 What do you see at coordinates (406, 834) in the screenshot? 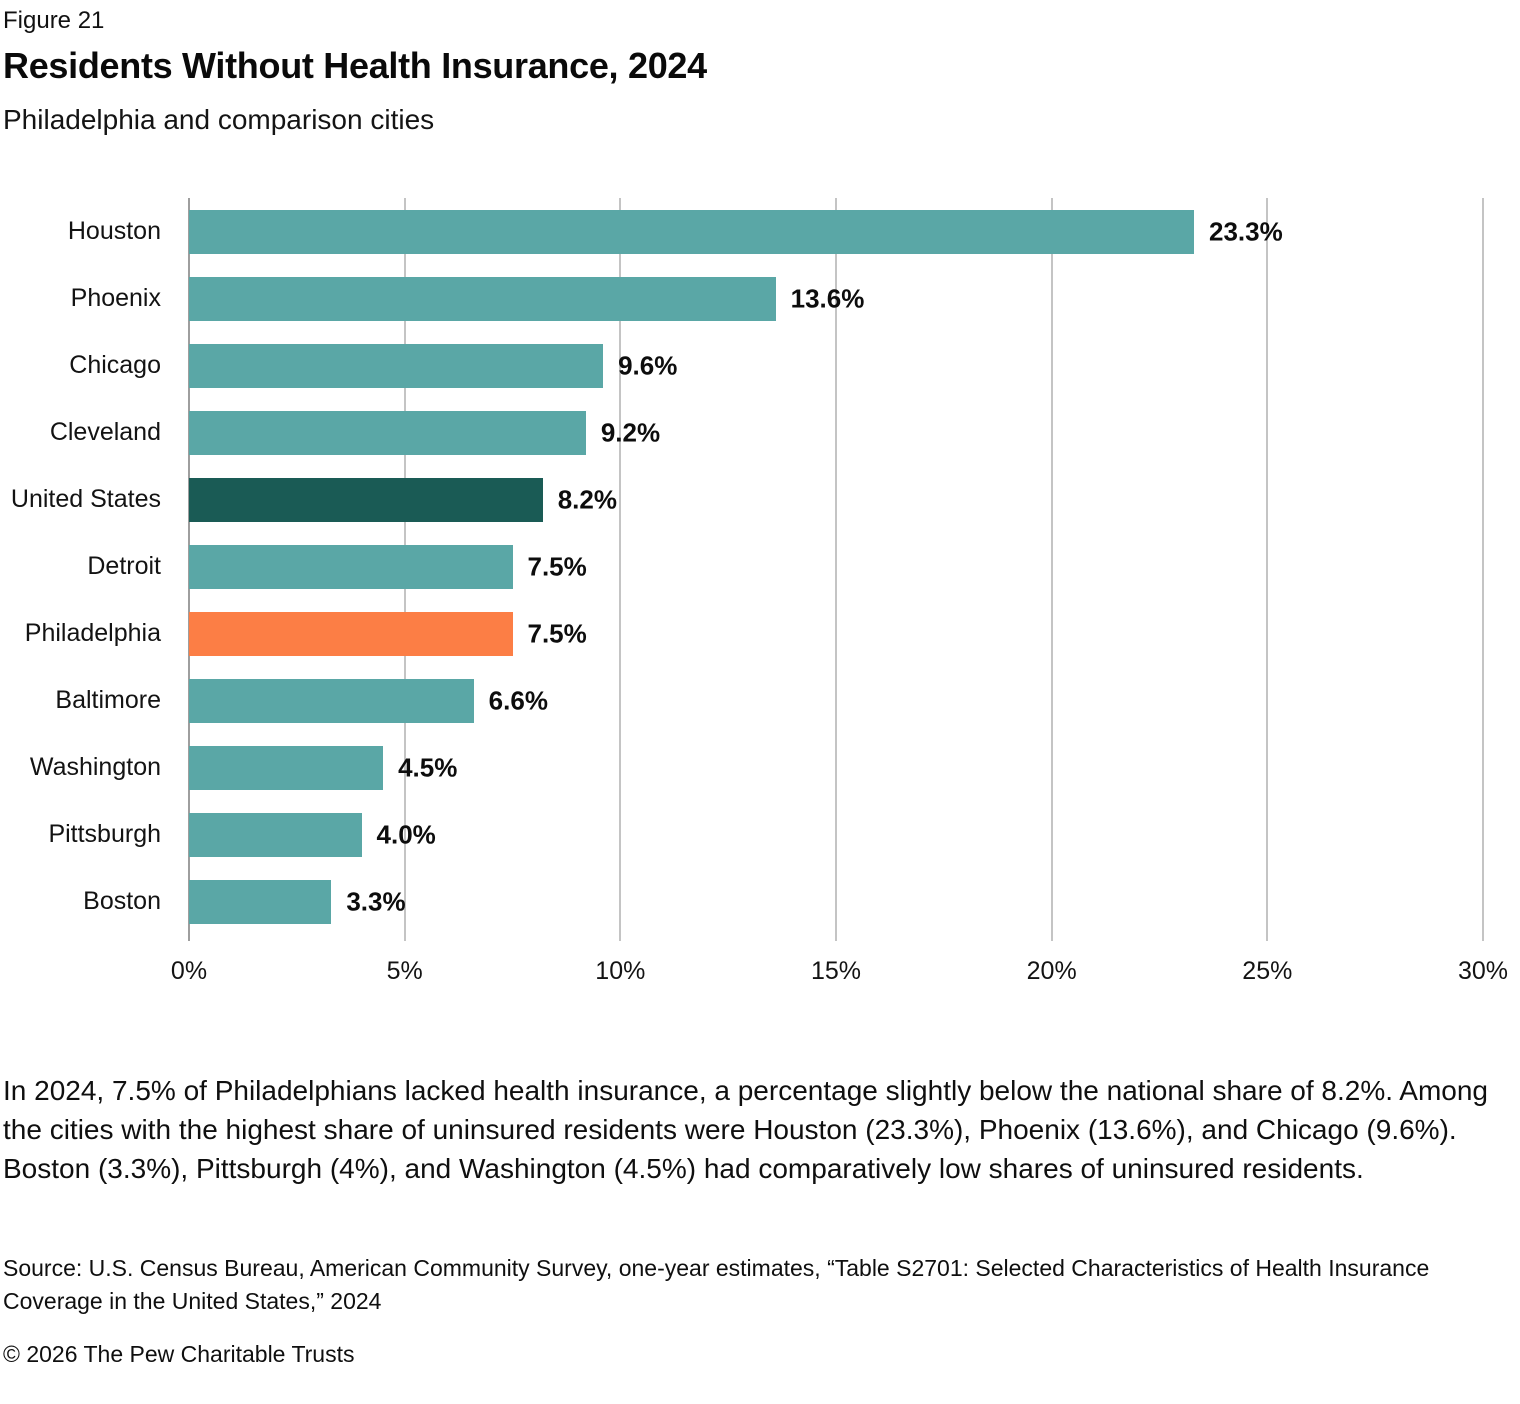
I see `value-label-pittsburgh: 4.0%` at bounding box center [406, 834].